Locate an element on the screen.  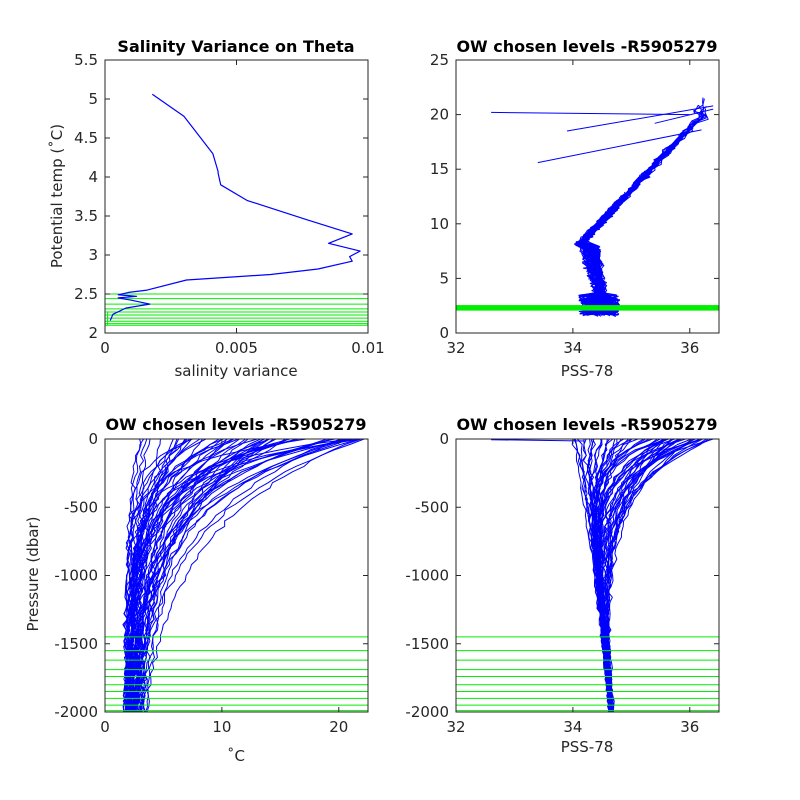
x-tick-label: 10 is located at coordinates (221, 727).